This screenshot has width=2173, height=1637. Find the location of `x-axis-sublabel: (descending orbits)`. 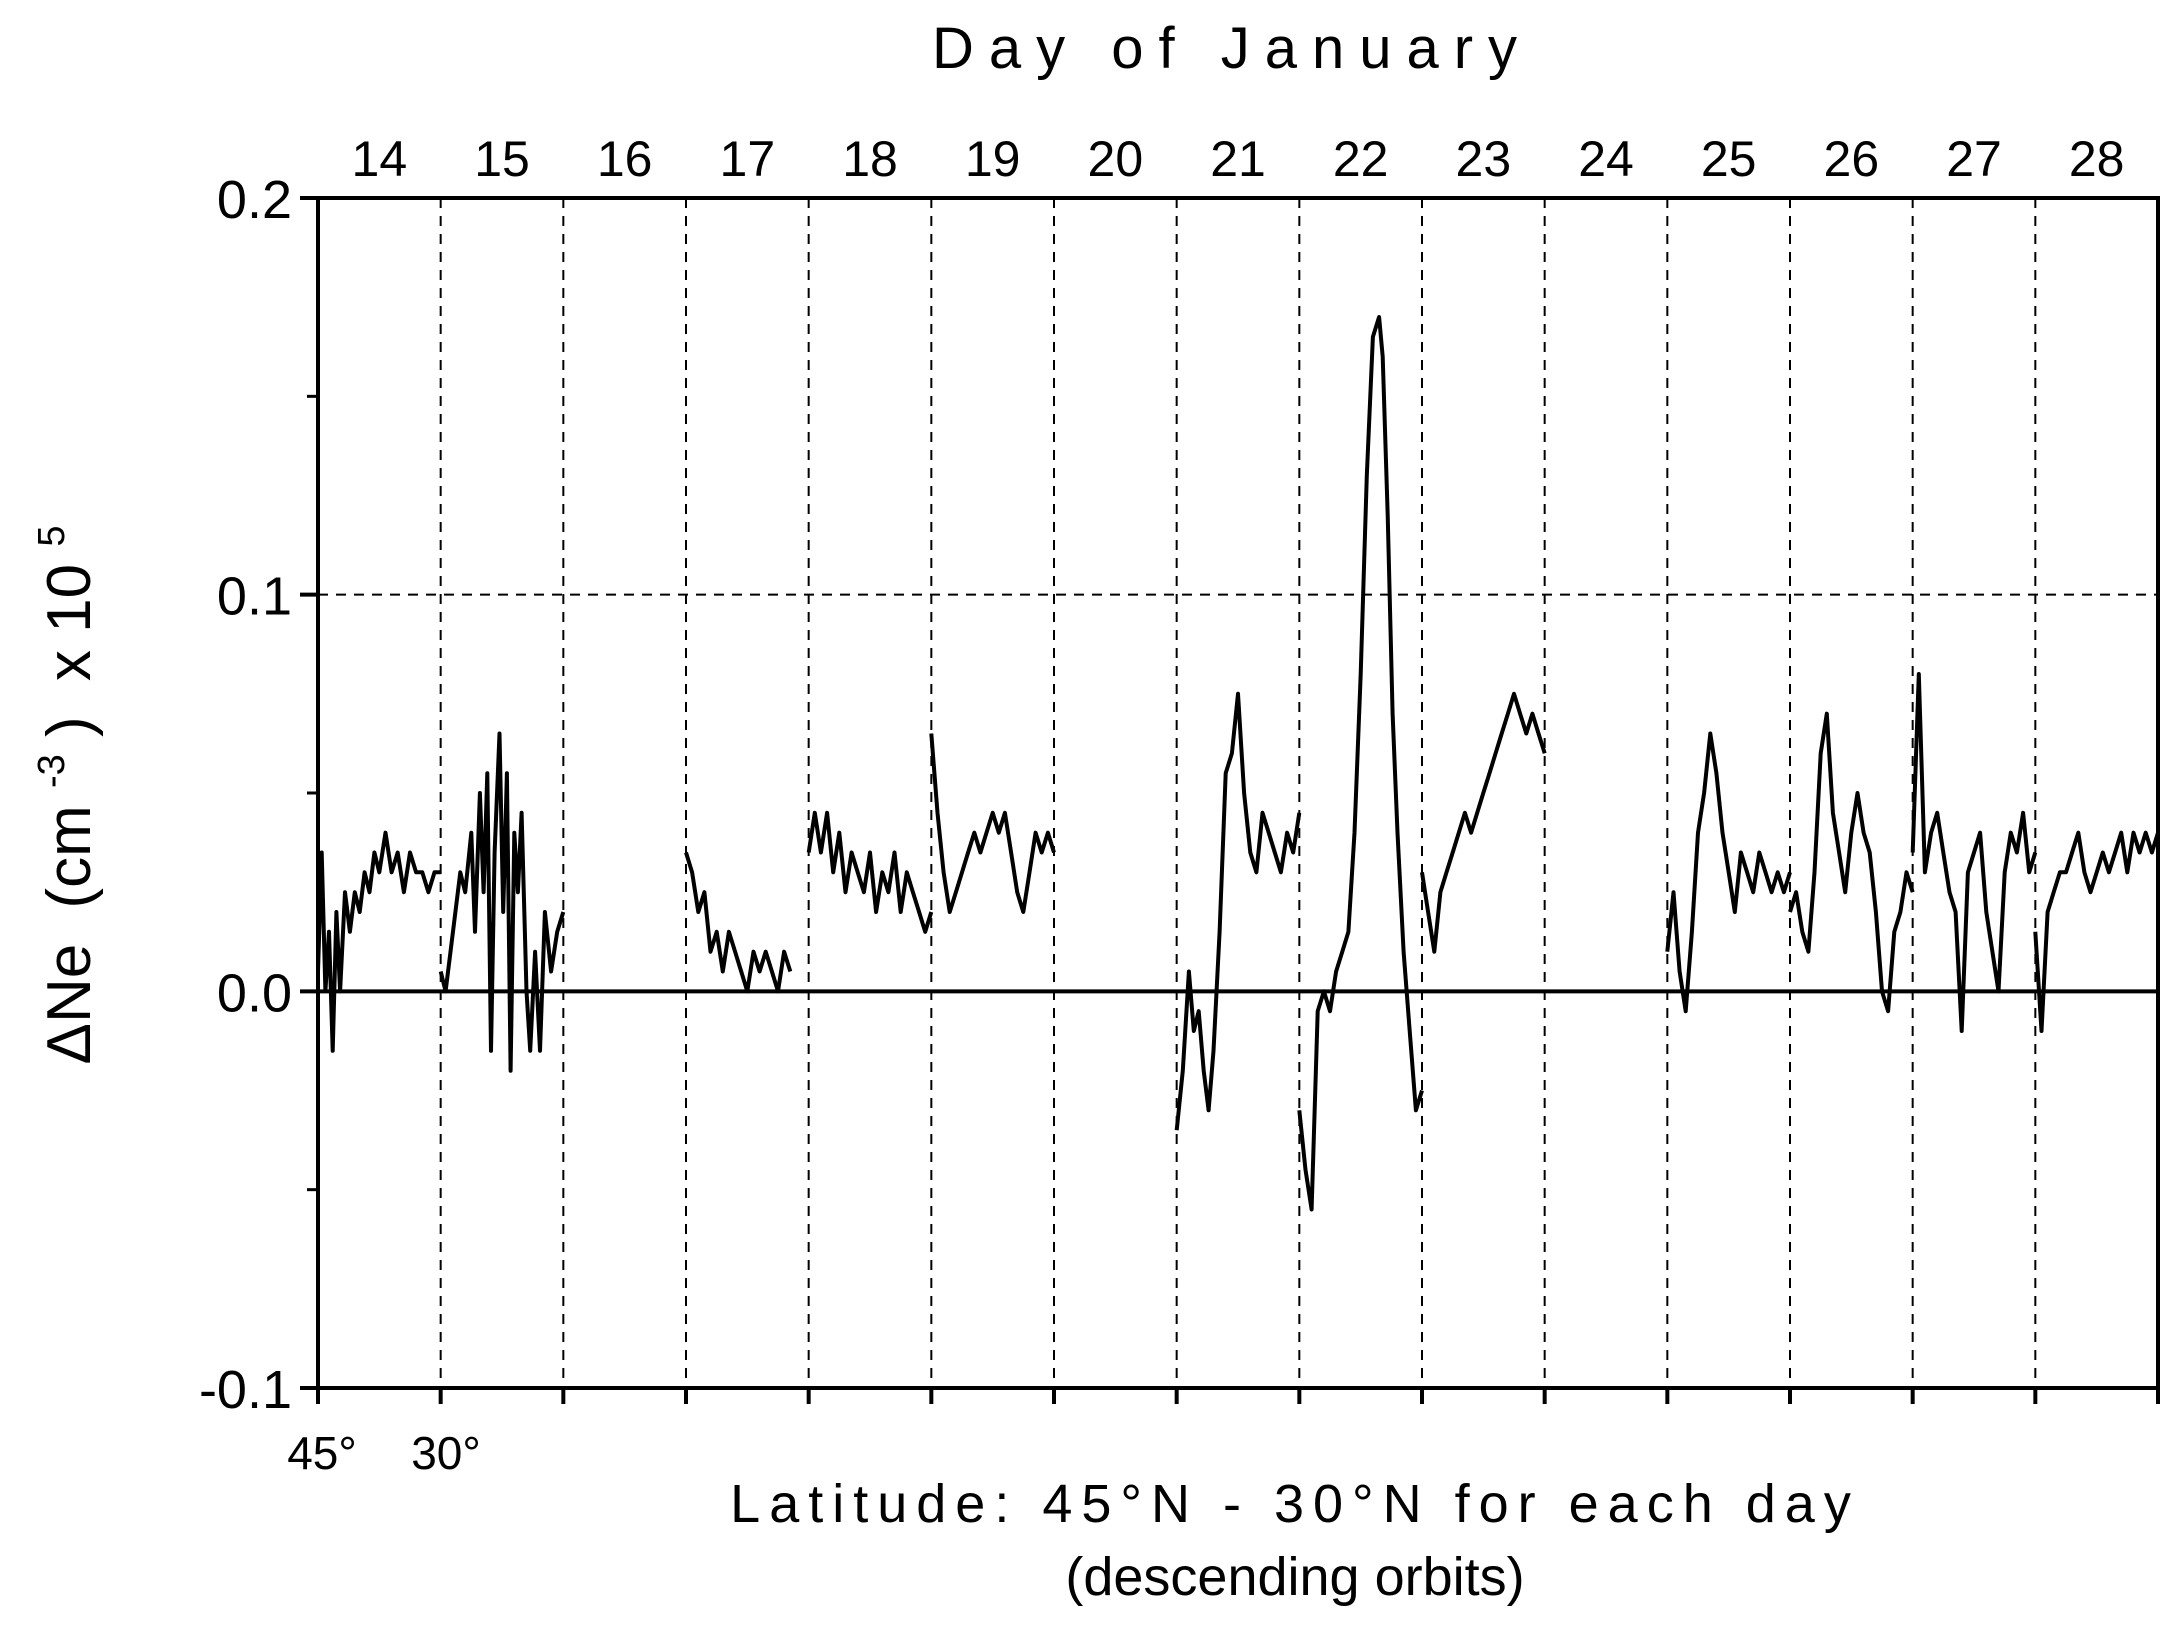

x-axis-sublabel: (descending orbits) is located at coordinates (1294, 1577).